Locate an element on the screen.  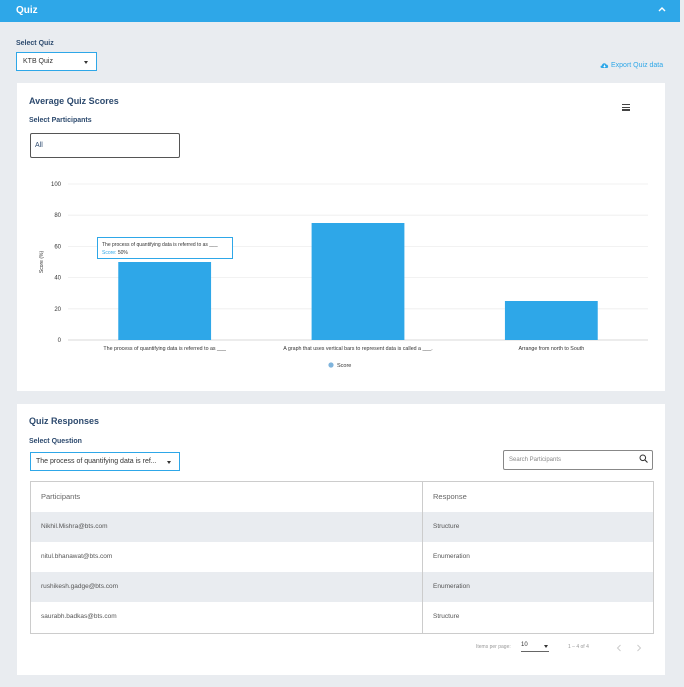
chevron-left-icon is located at coordinates (619, 648).